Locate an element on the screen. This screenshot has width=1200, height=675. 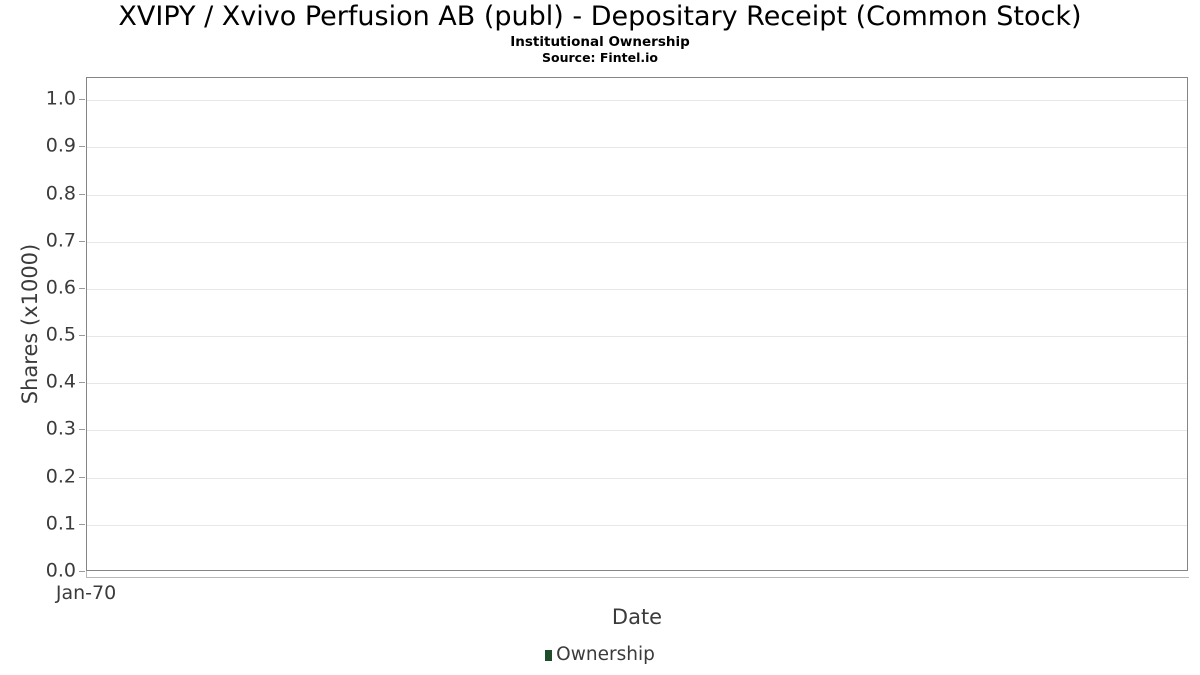
y-tick-label: 0.4 is located at coordinates (60, 381).